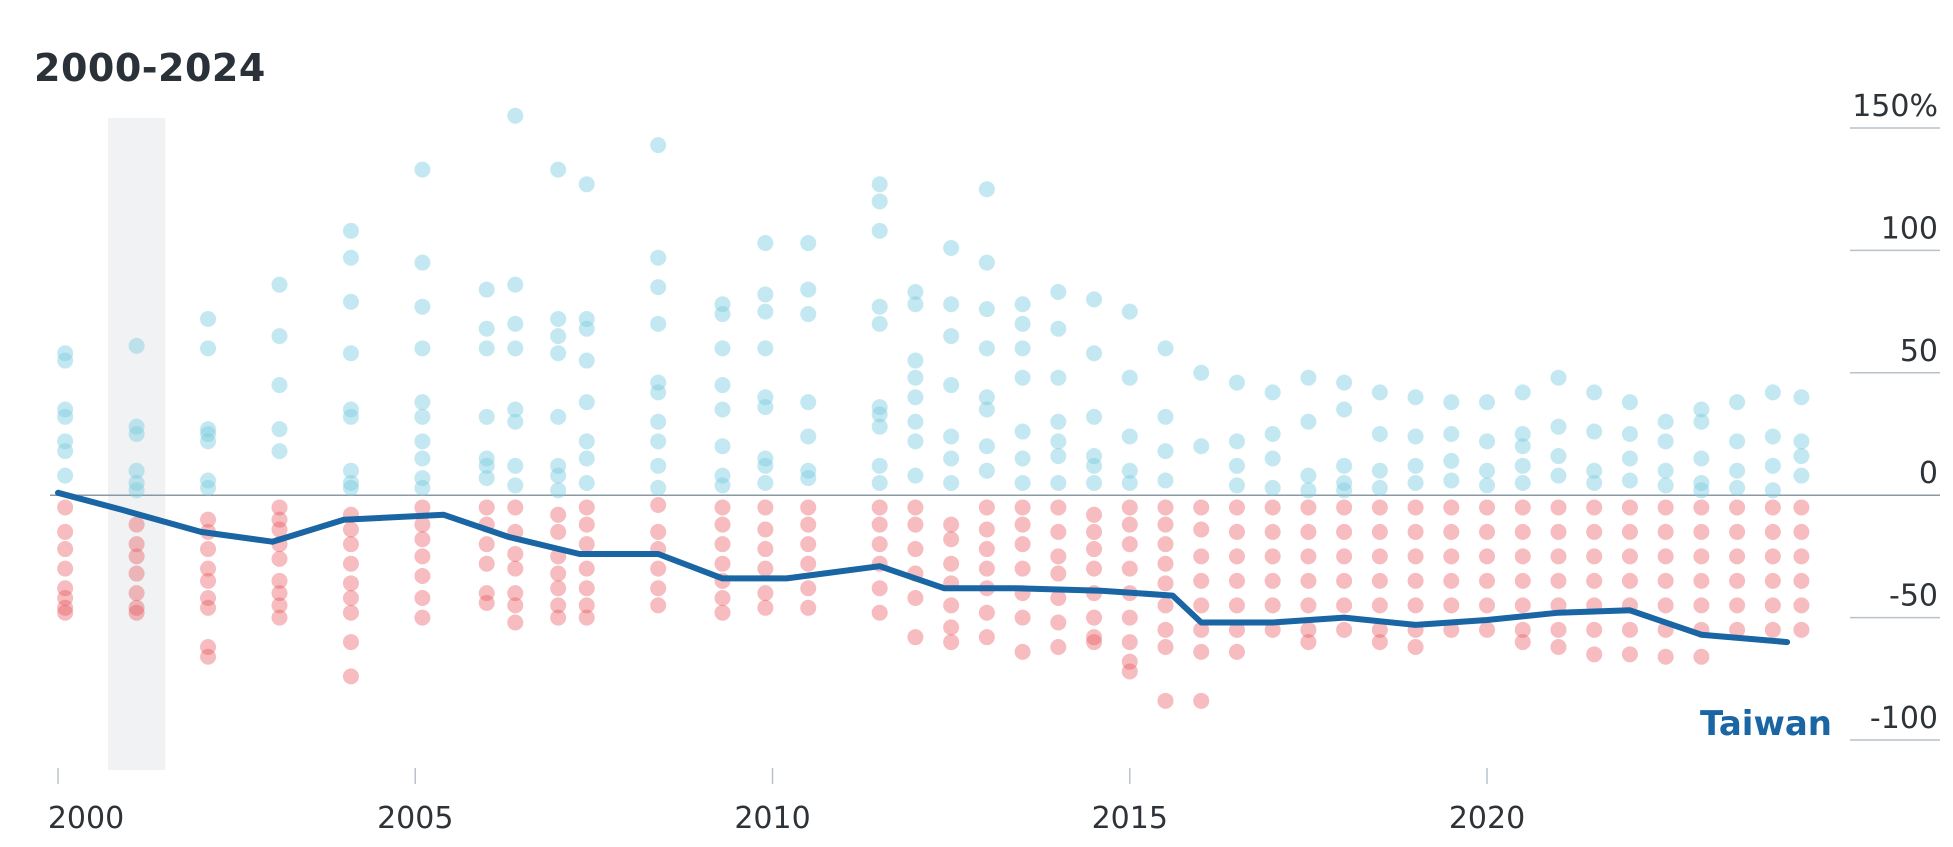 This screenshot has height=847, width=1953. I want to click on y-tick-label: 100, so click(1909, 228).